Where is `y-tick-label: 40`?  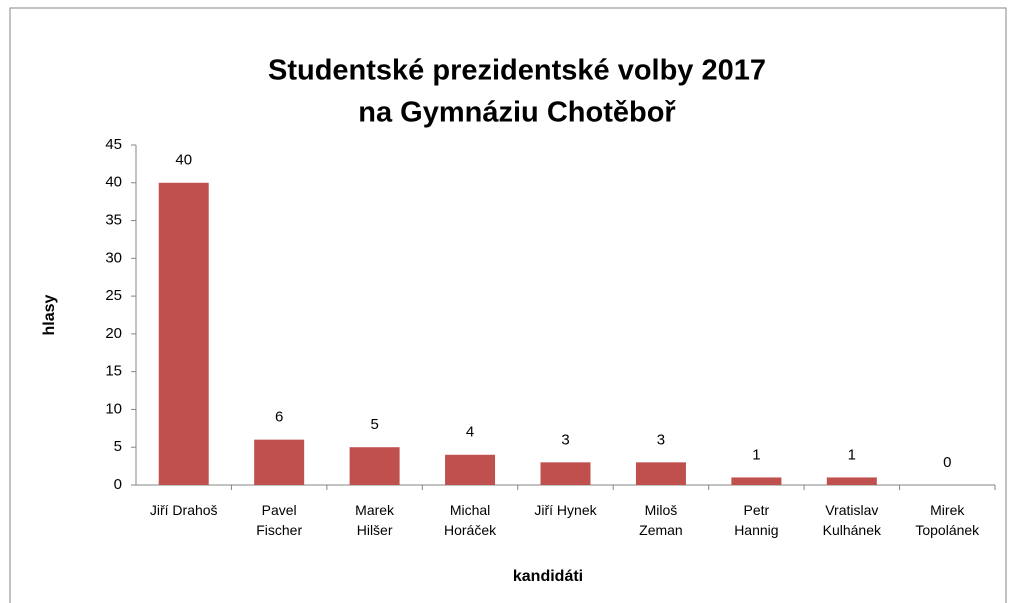
y-tick-label: 40 is located at coordinates (113, 182).